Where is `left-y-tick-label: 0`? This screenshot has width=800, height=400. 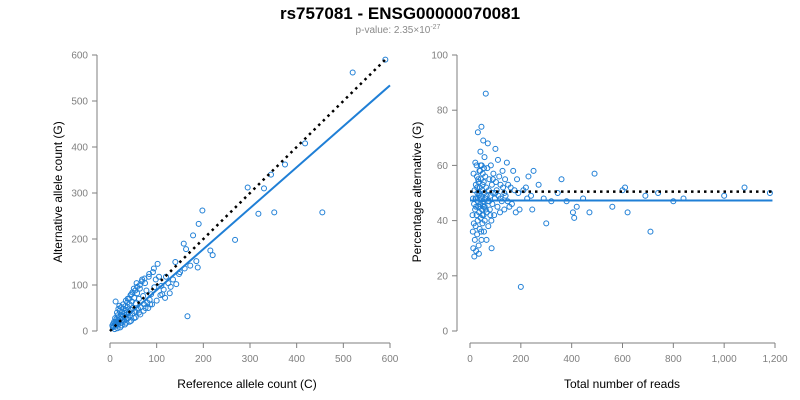
left-y-tick-label: 0 is located at coordinates (85, 332).